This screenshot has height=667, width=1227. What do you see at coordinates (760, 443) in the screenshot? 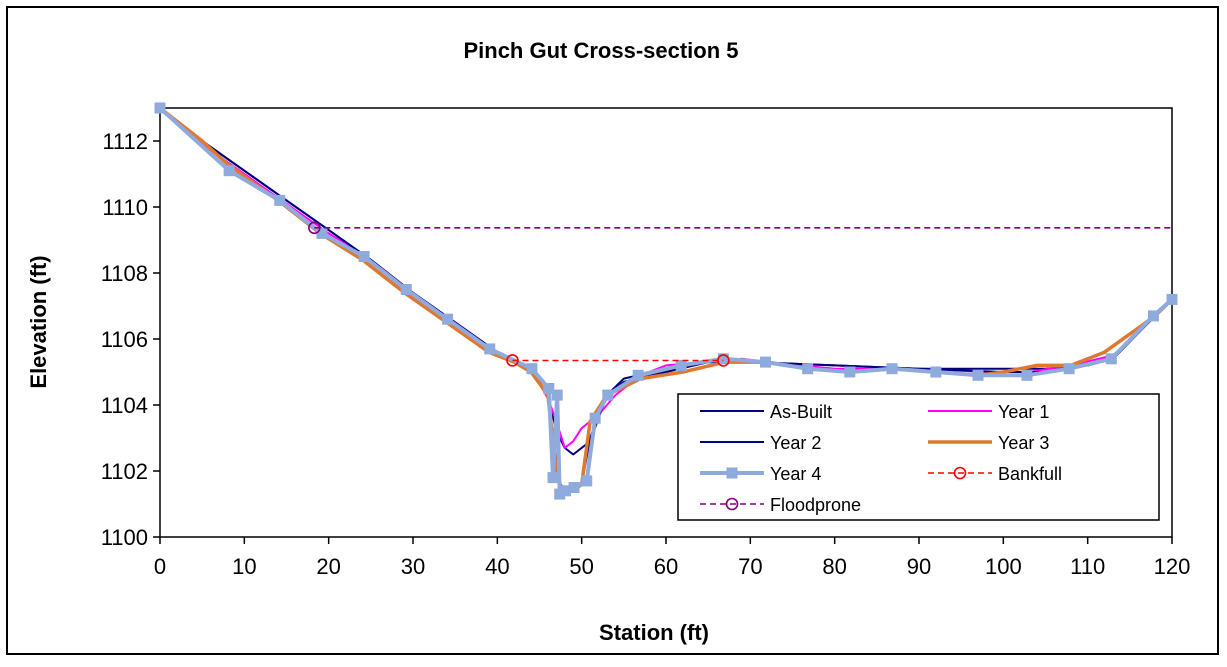
I see `legend-entry-year-2: Year 2` at bounding box center [760, 443].